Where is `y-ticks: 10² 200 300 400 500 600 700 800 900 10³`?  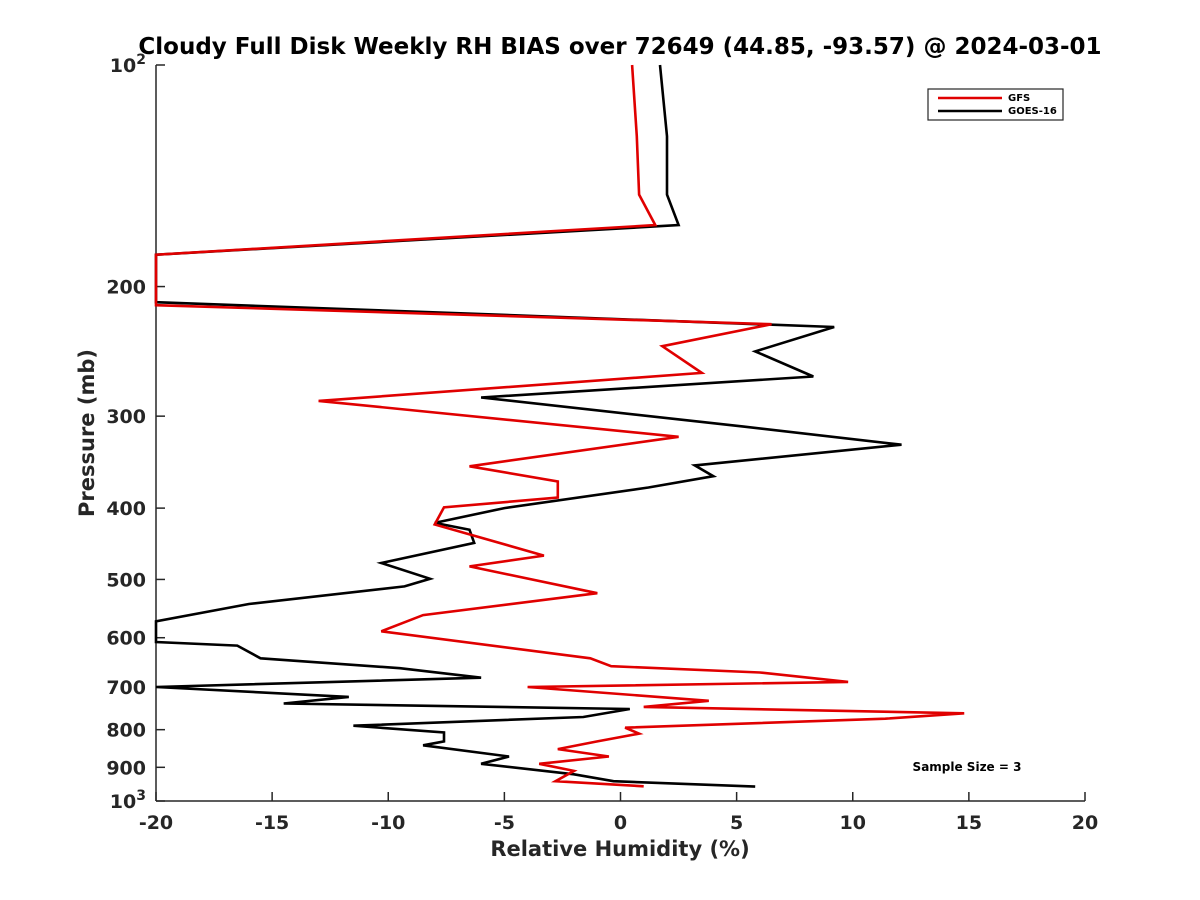
y-ticks: 10² 200 300 400 500 600 700 800 900 10³ is located at coordinates (135, 432).